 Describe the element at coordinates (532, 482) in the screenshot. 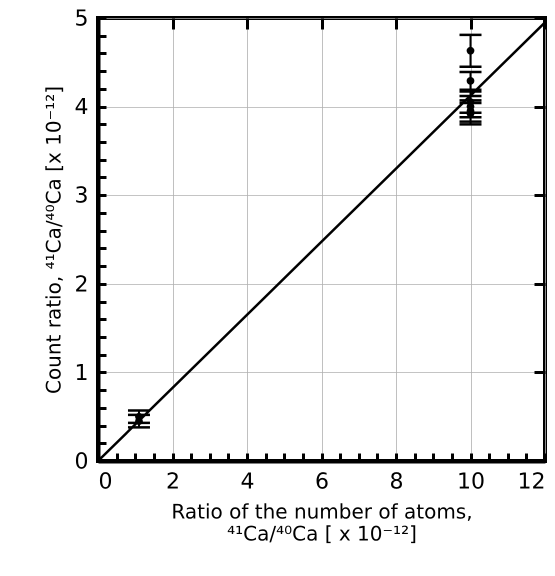

I see `x-tick-label: 12` at that location.